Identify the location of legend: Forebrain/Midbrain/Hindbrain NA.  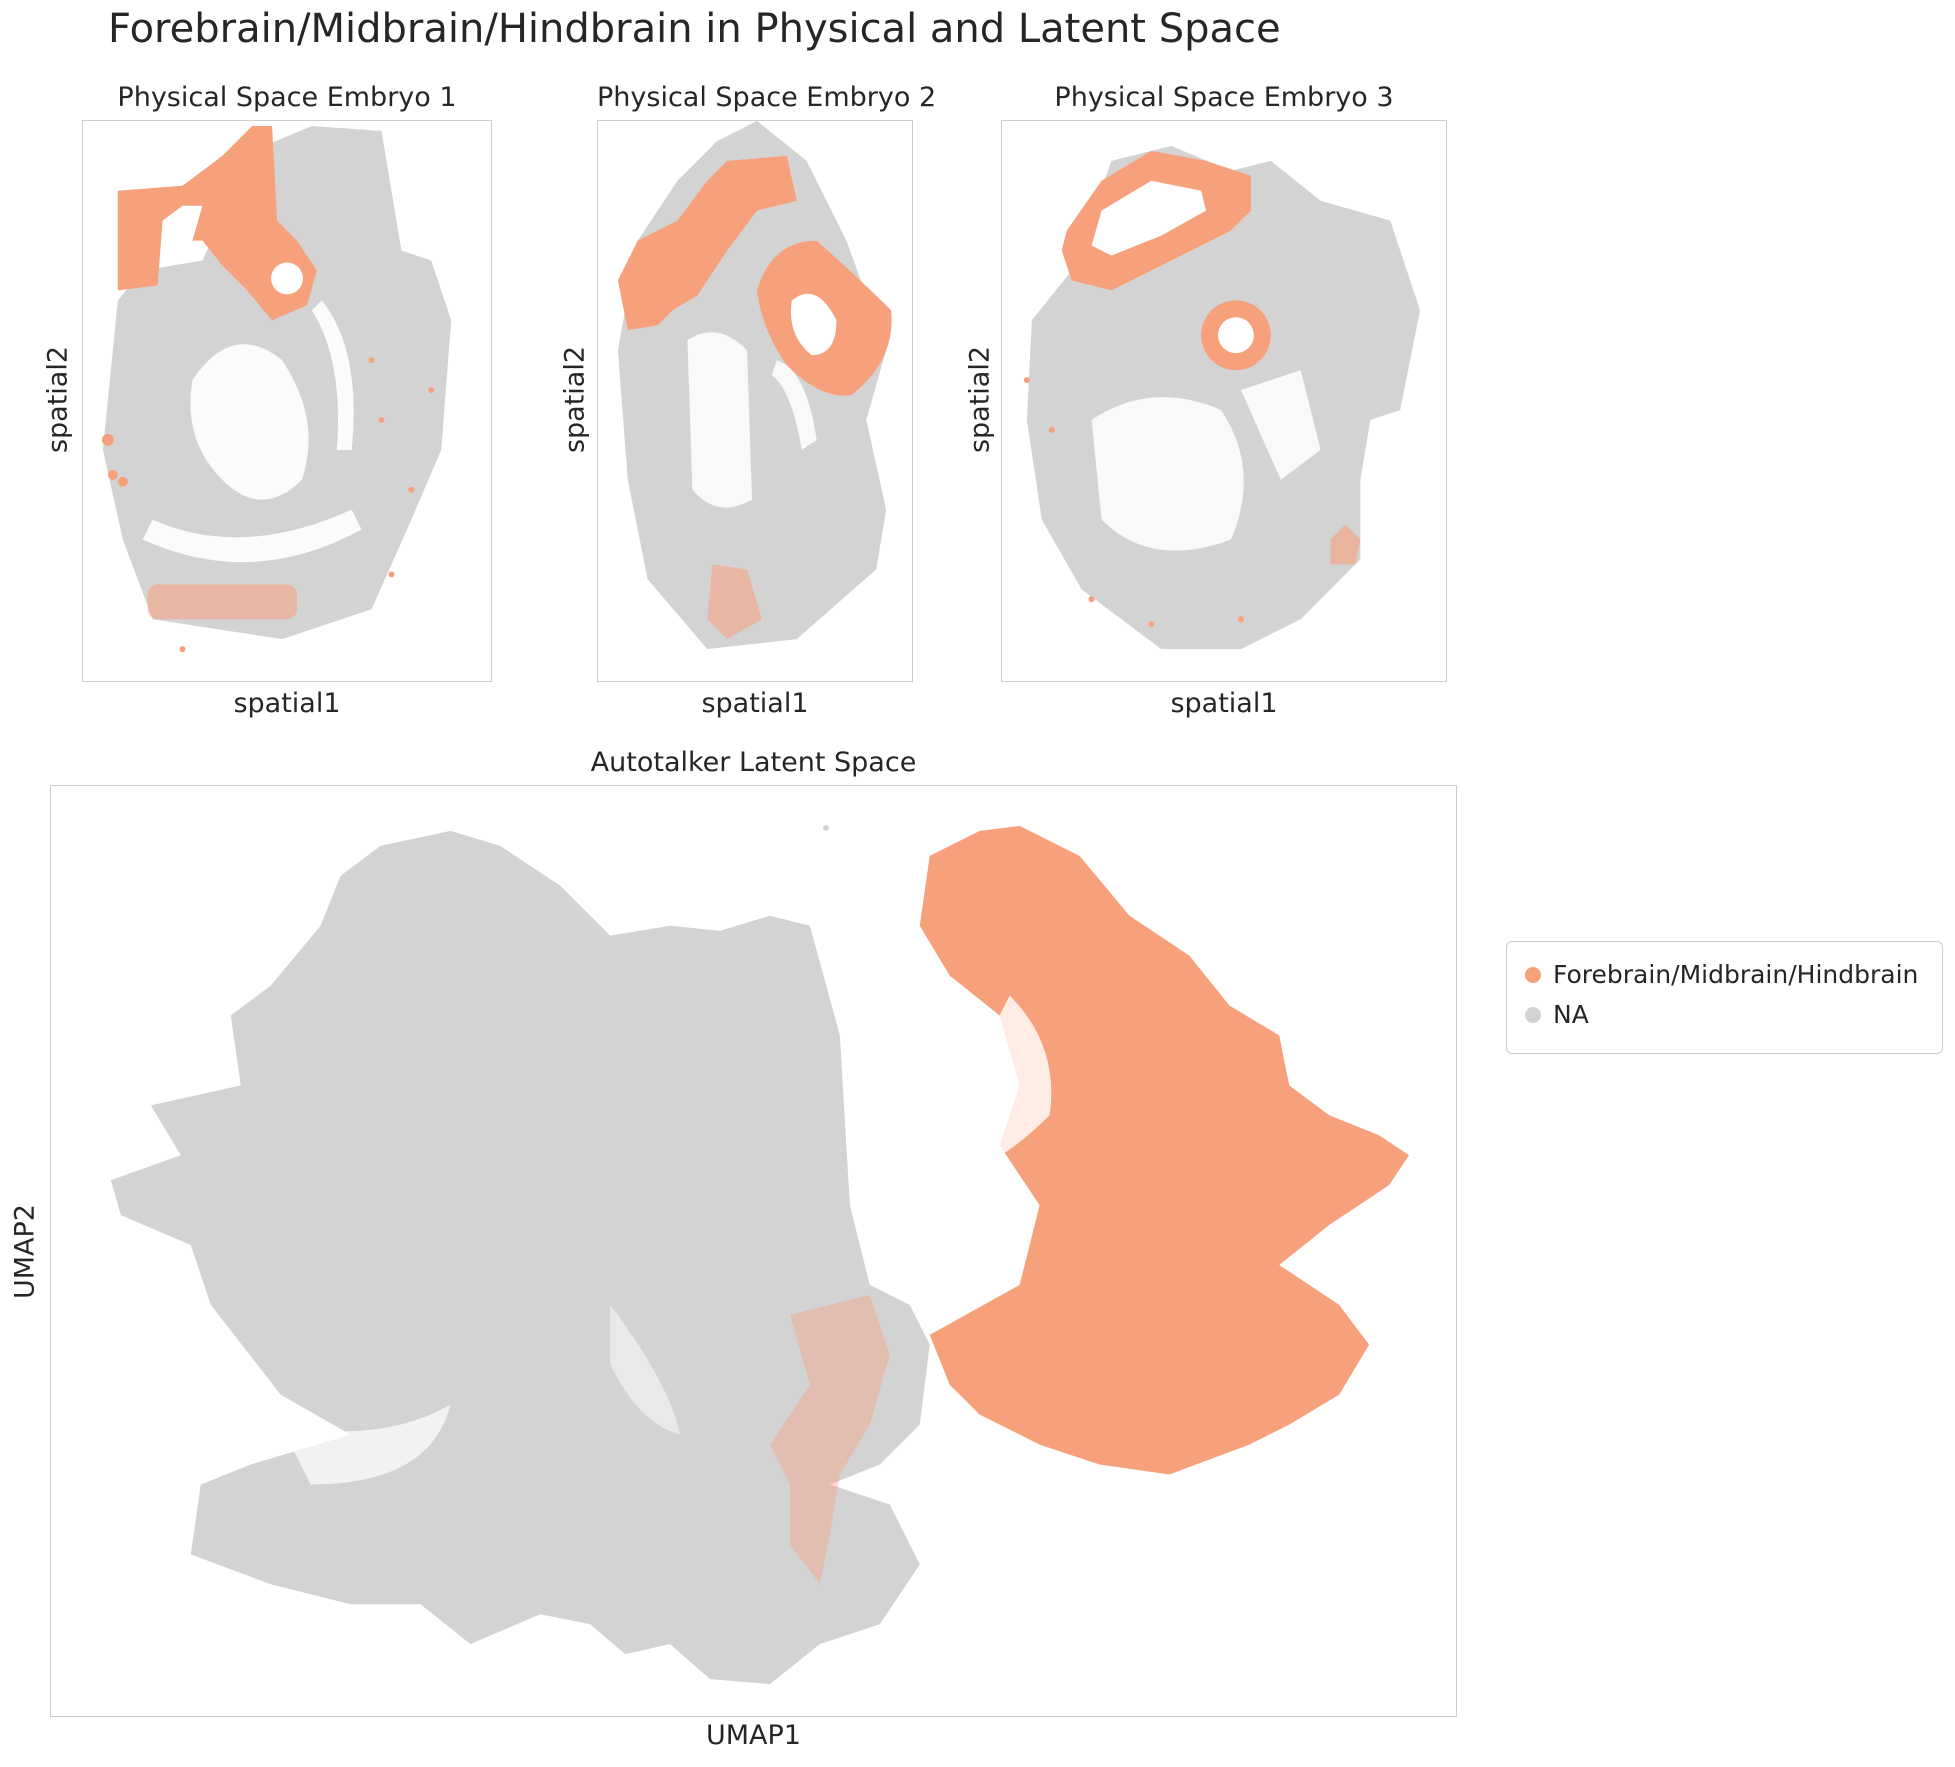
(1724, 997).